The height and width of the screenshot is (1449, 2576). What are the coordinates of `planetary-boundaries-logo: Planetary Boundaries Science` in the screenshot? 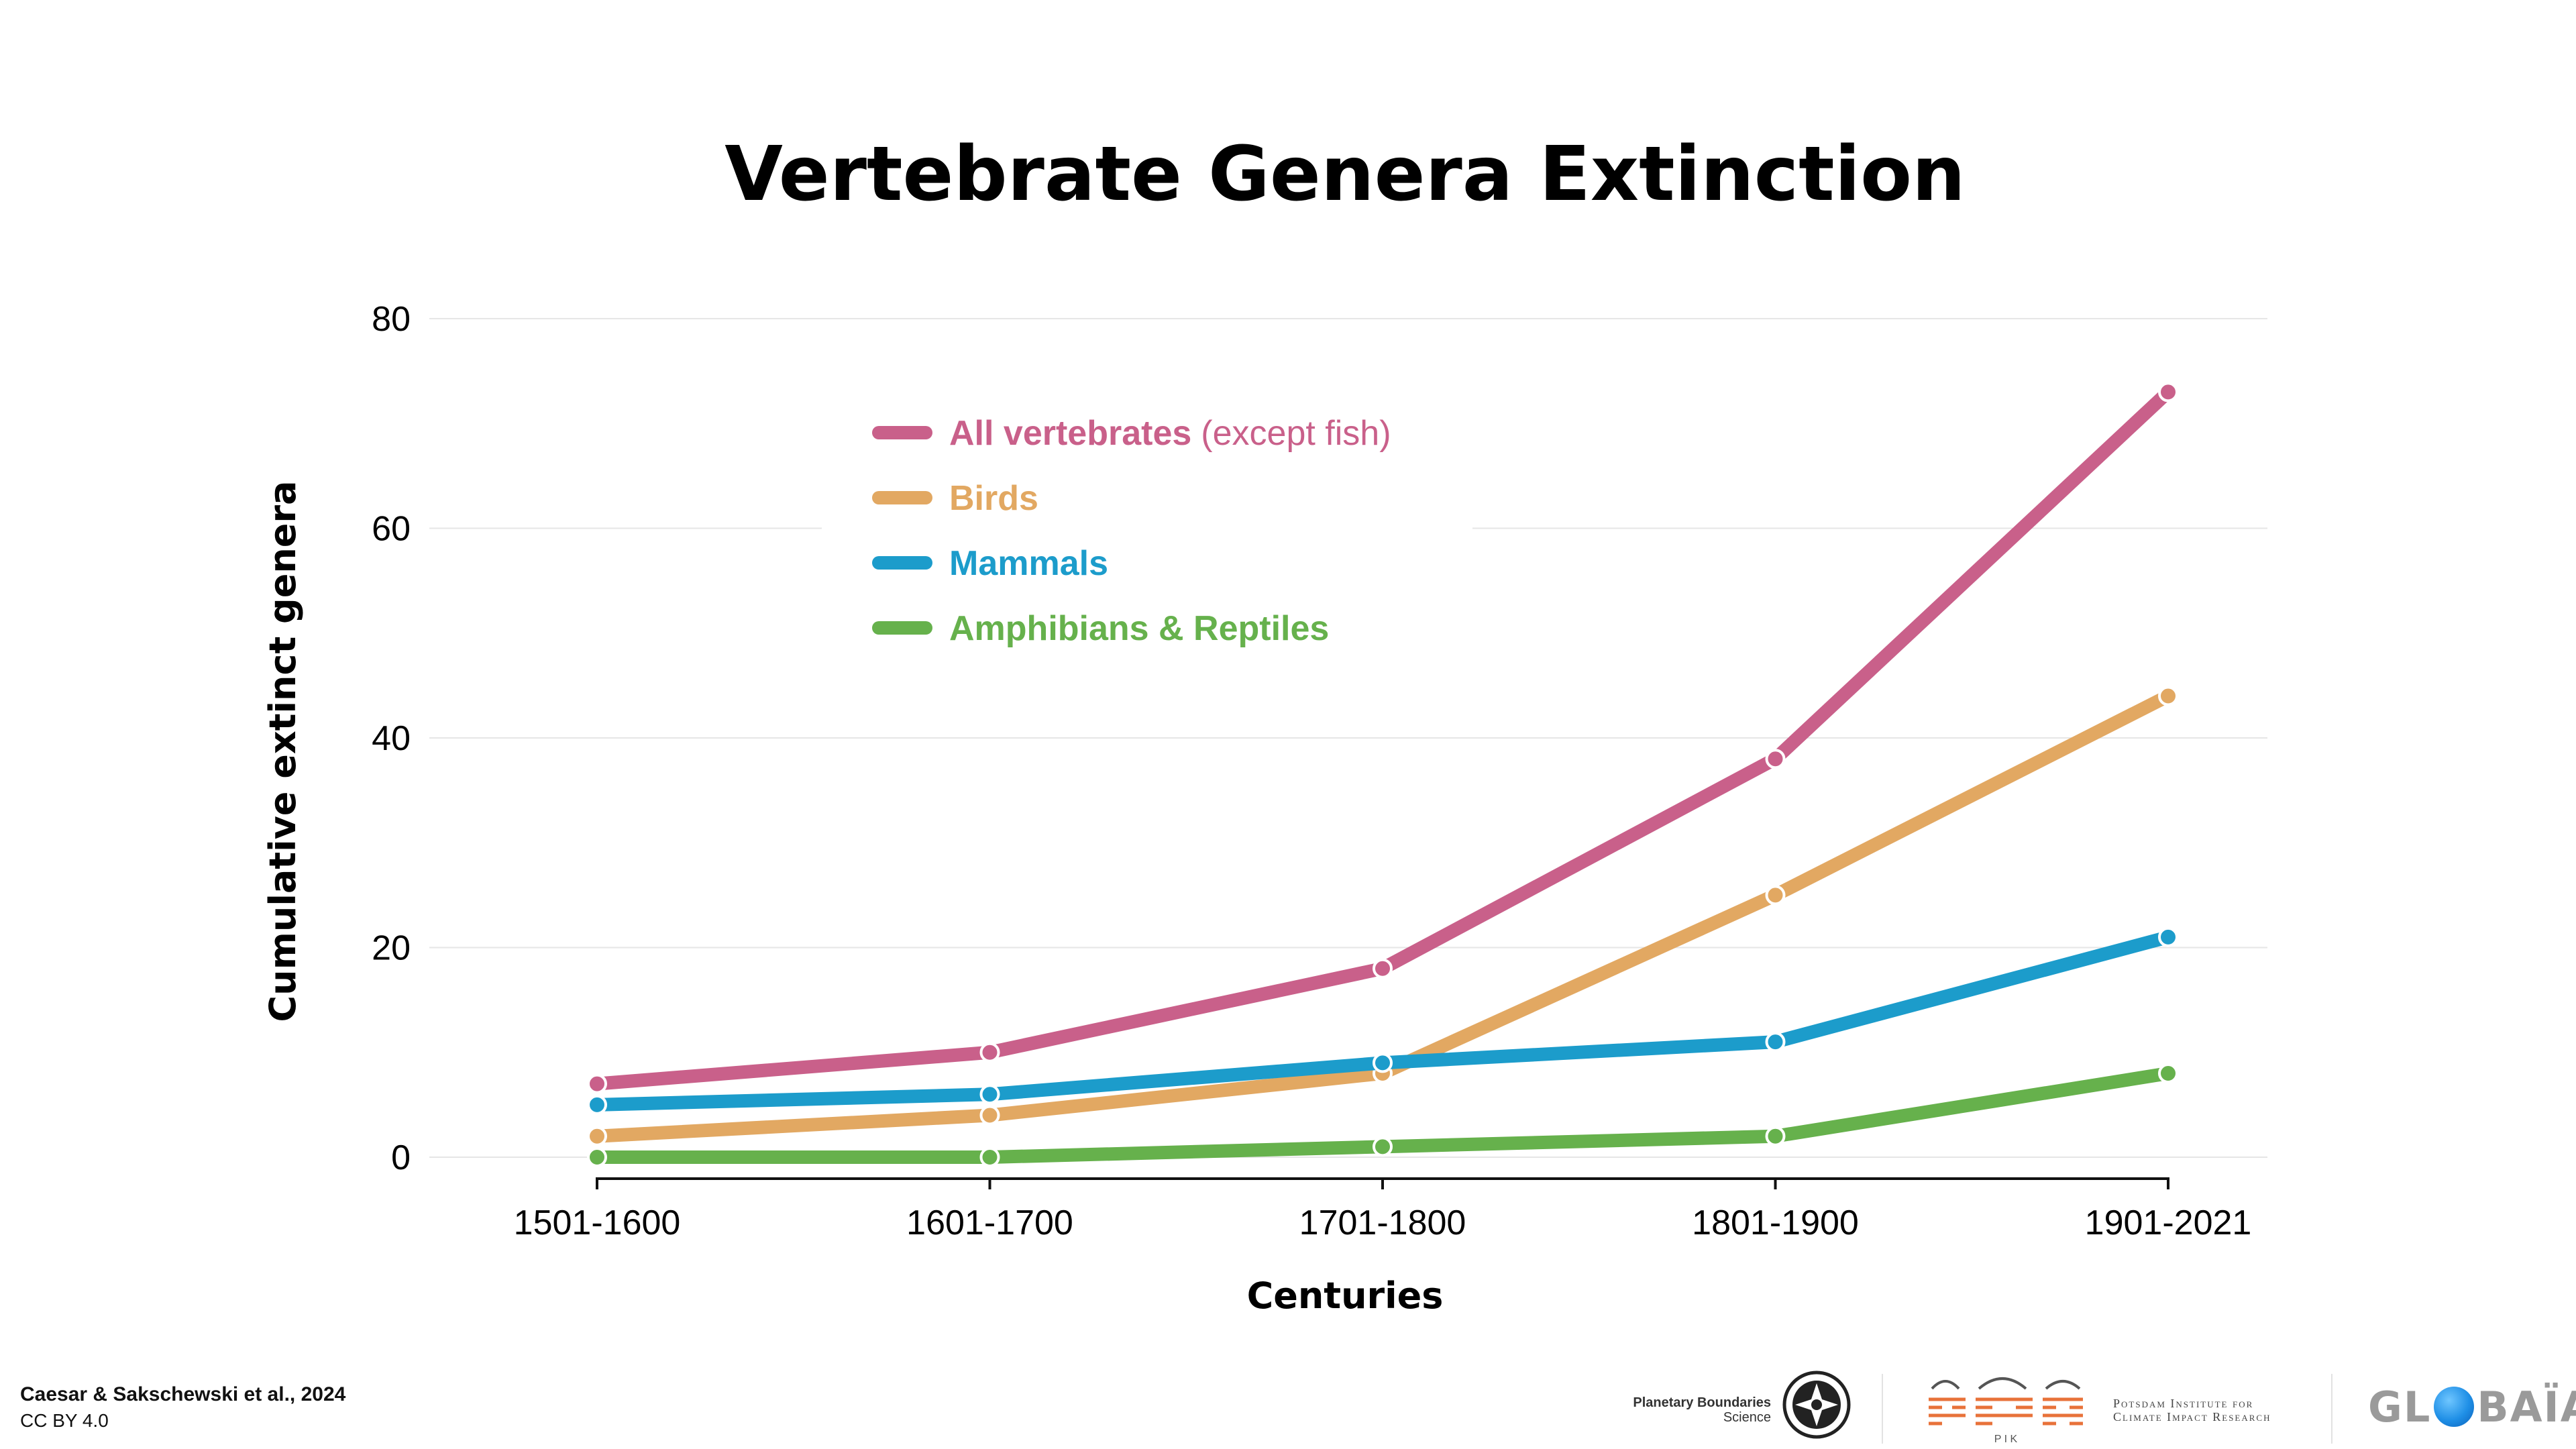 It's located at (1730, 1405).